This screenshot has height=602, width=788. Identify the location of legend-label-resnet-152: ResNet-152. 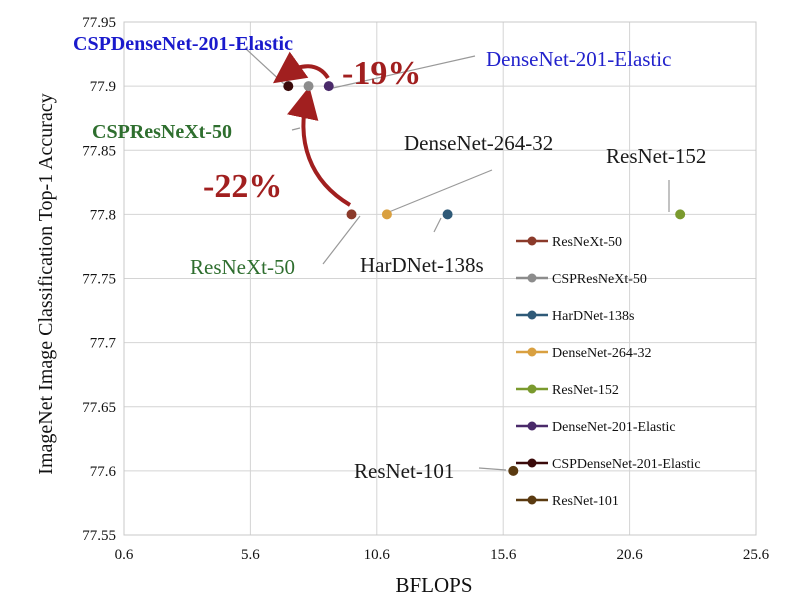
(585, 390).